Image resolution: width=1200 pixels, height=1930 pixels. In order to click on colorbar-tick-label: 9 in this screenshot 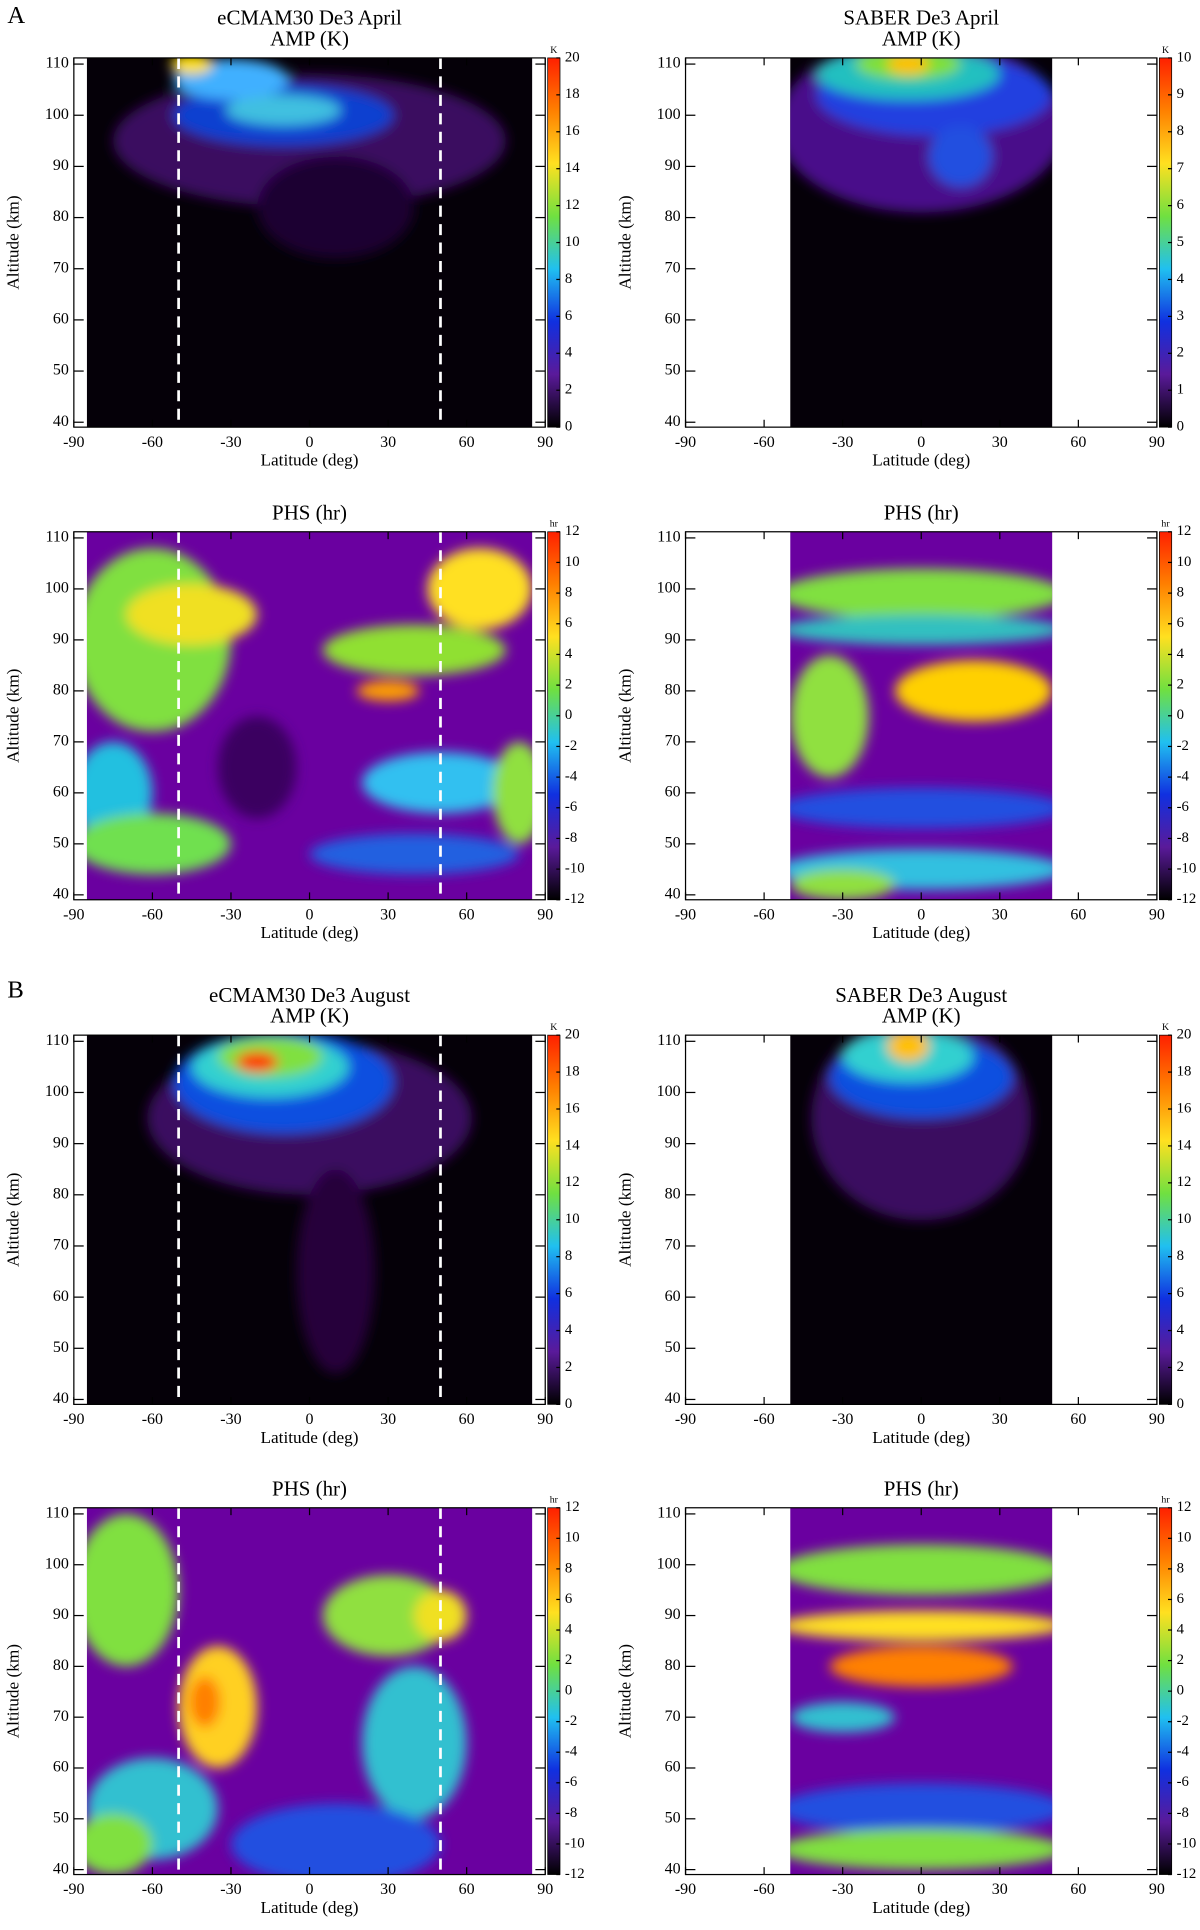, I will do `click(1180, 94)`.